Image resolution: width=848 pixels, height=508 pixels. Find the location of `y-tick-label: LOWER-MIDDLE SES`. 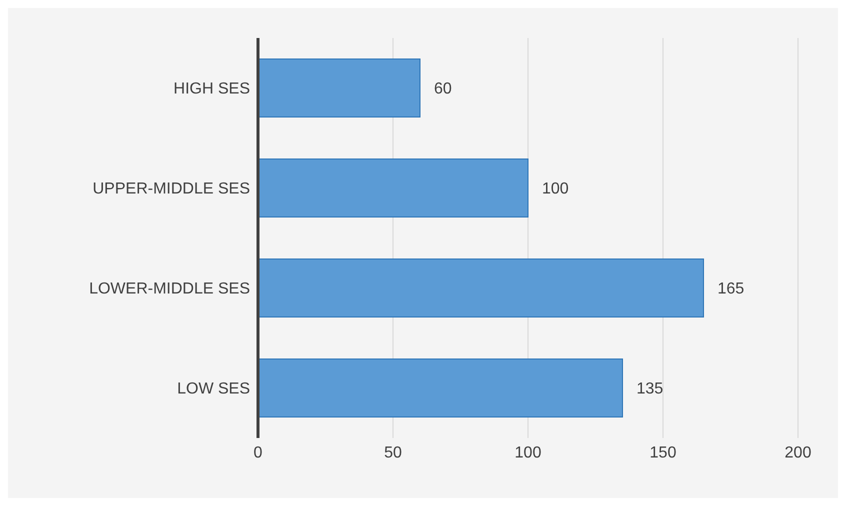

y-tick-label: LOWER-MIDDLE SES is located at coordinates (169, 289).